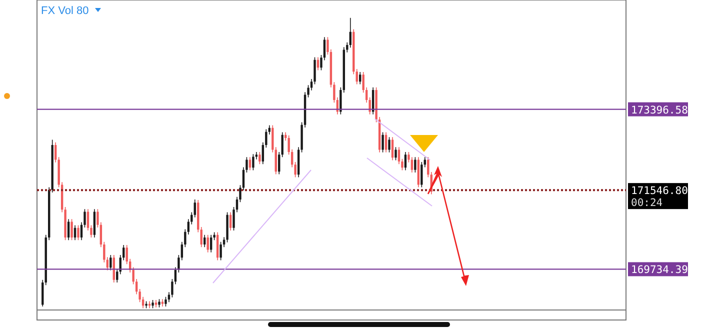  What do you see at coordinates (659, 191) in the screenshot?
I see `ref-line-label: 171546.80` at bounding box center [659, 191].